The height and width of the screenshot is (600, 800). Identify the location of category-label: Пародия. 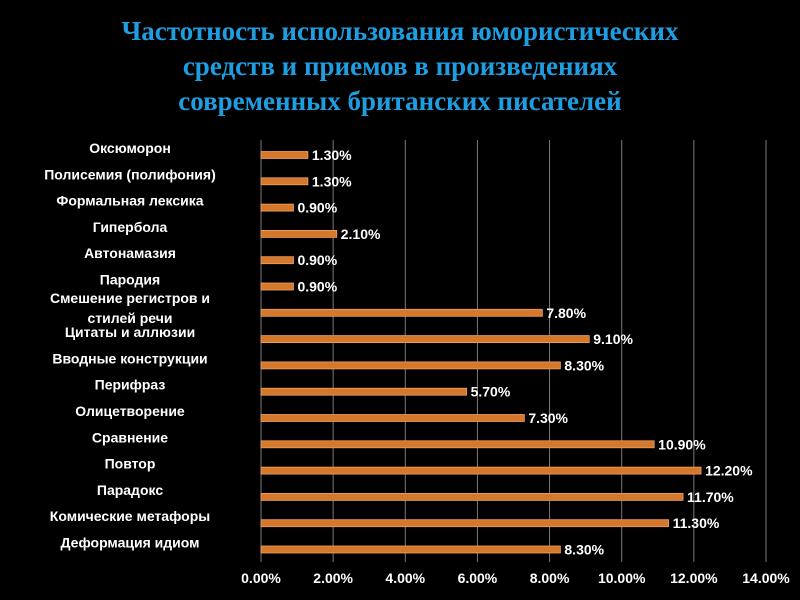
(130, 280).